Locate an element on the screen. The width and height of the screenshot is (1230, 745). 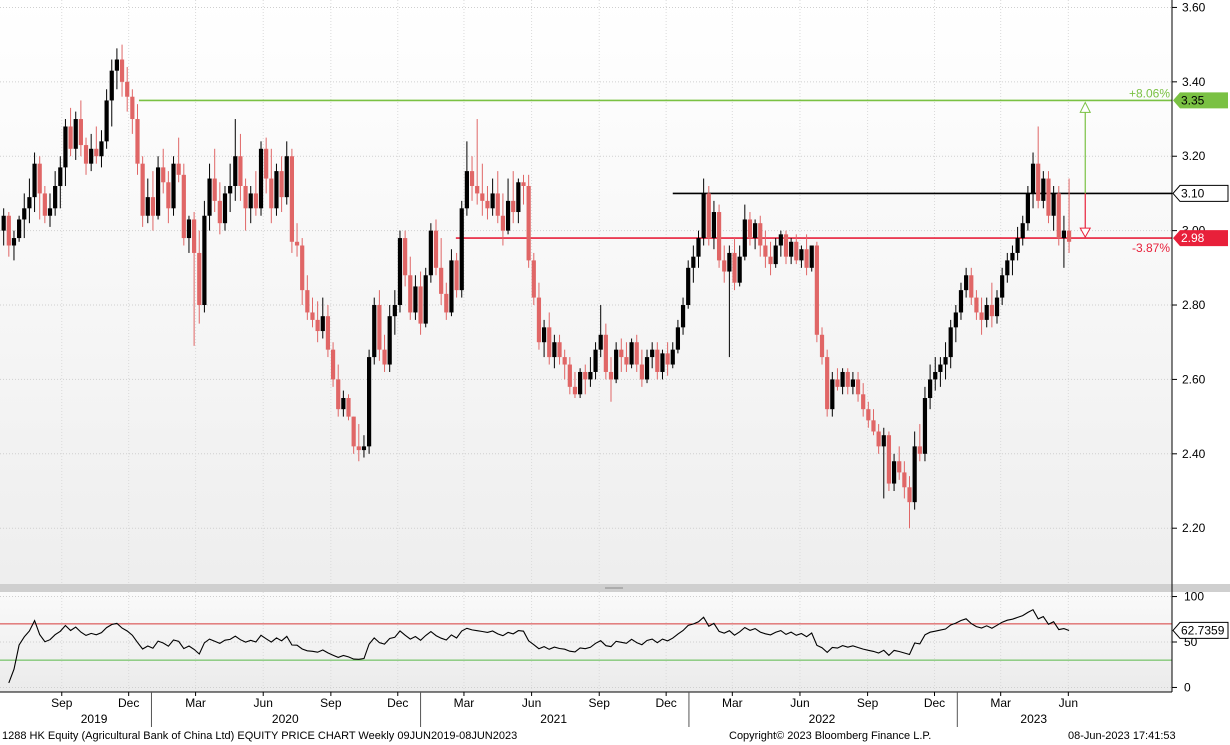
rsi-grid is located at coordinates (586, 642).